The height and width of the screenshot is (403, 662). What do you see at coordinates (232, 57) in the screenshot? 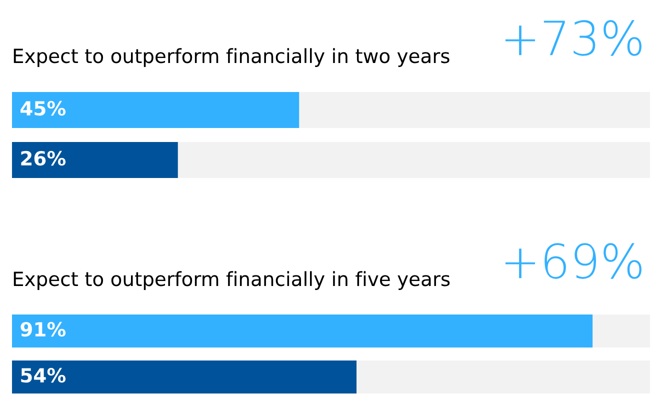
I see `chart-title: Expect to outperform financially in two years` at bounding box center [232, 57].